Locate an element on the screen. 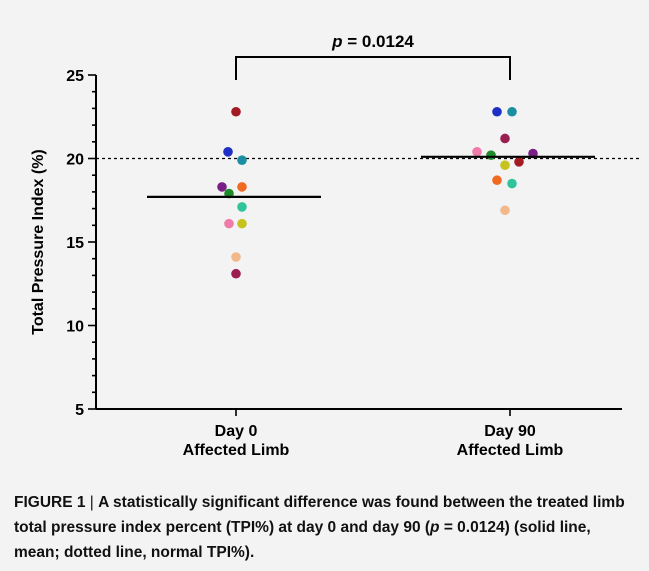 The image size is (649, 571). significance-bracket is located at coordinates (373, 68).